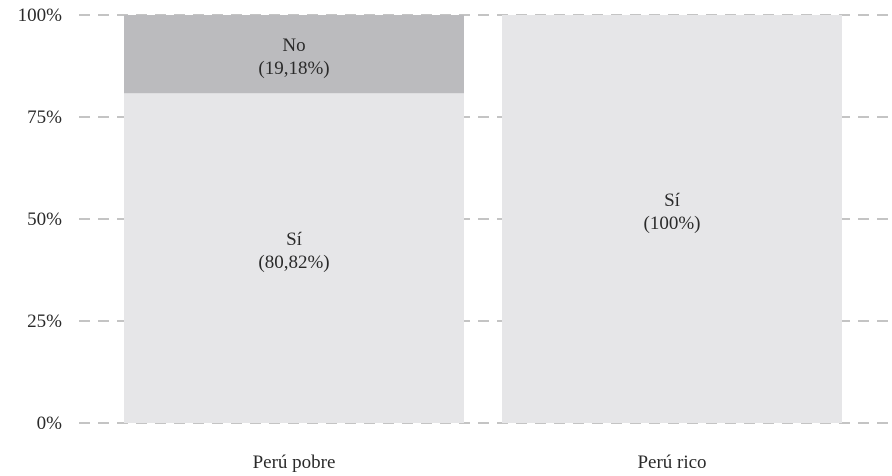 The width and height of the screenshot is (892, 476). I want to click on y-tick-label: 25%, so click(44, 321).